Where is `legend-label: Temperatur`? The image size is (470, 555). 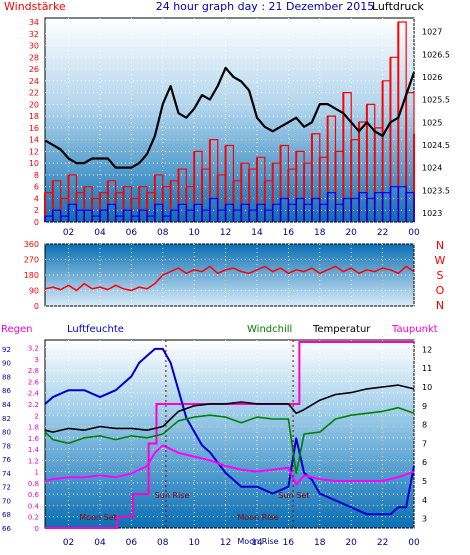
legend-label: Temperatur is located at coordinates (341, 329).